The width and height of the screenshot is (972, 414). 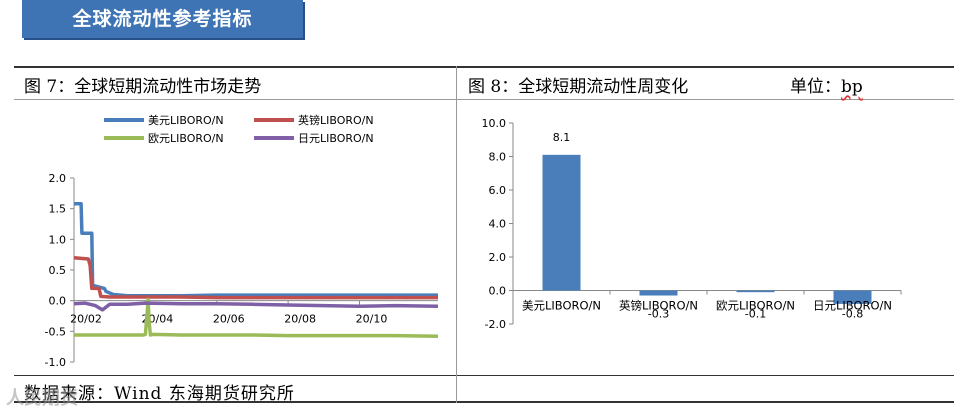 What do you see at coordinates (852, 87) in the screenshot?
I see `unit-value: bp` at bounding box center [852, 87].